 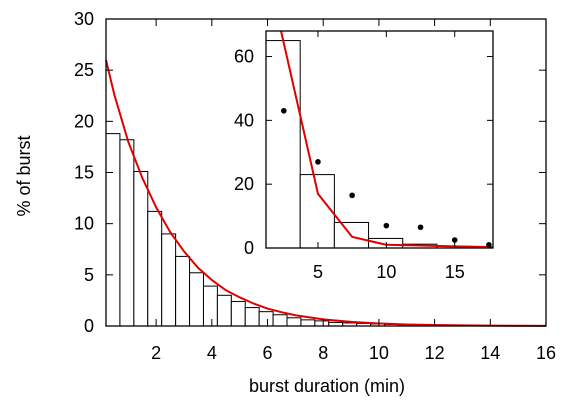 What do you see at coordinates (84, 121) in the screenshot?
I see `main-y-tick-label: 20` at bounding box center [84, 121].